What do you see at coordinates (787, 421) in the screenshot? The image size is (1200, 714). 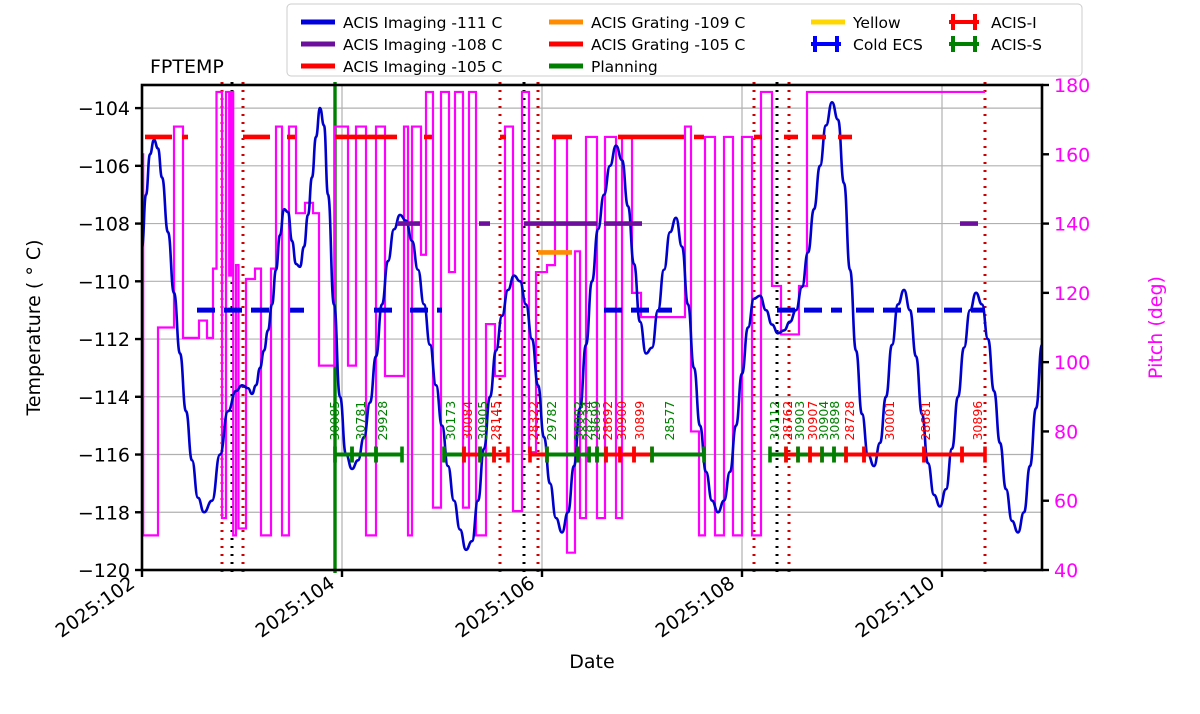 I see `obsid-label: 28762` at bounding box center [787, 421].